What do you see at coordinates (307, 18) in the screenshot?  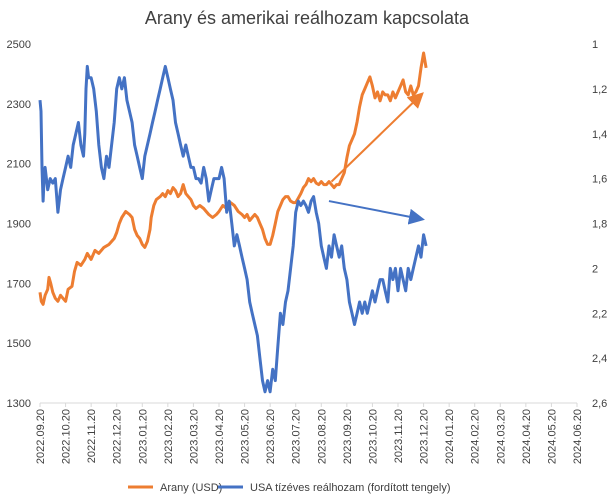 I see `chart-title: Arany és amerikai reálhozam kapcsolata` at bounding box center [307, 18].